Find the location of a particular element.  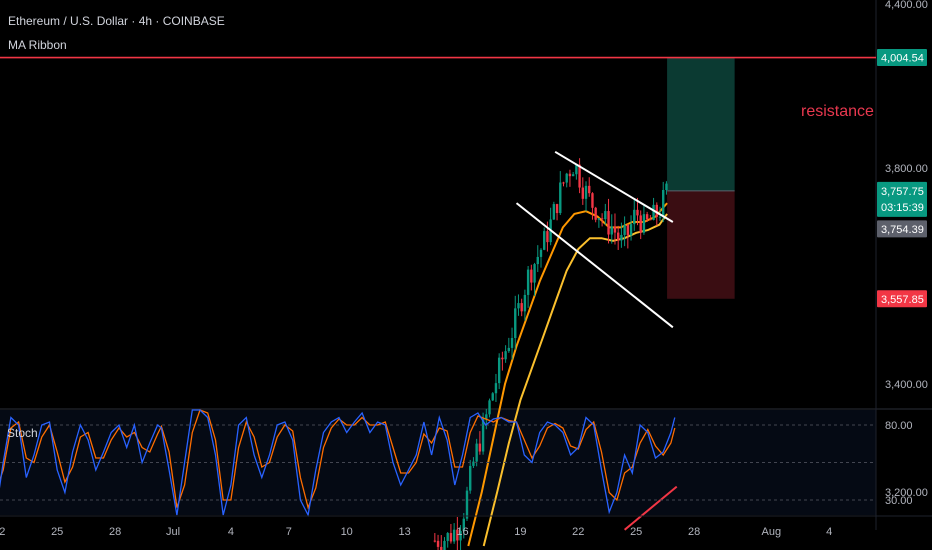

resistance-price-tag is located at coordinates (902, 58).